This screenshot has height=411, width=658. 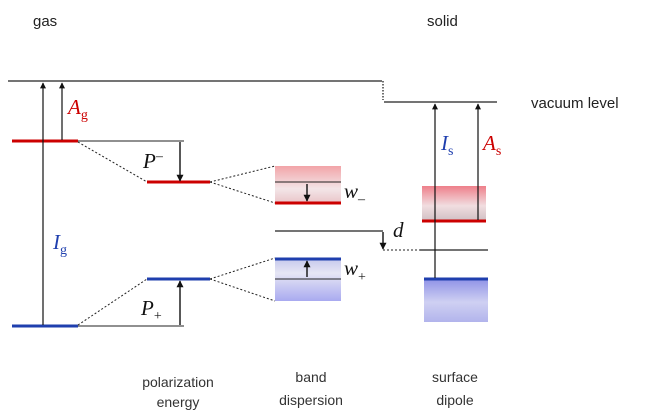 What do you see at coordinates (178, 402) in the screenshot?
I see `svg-text: energy` at bounding box center [178, 402].